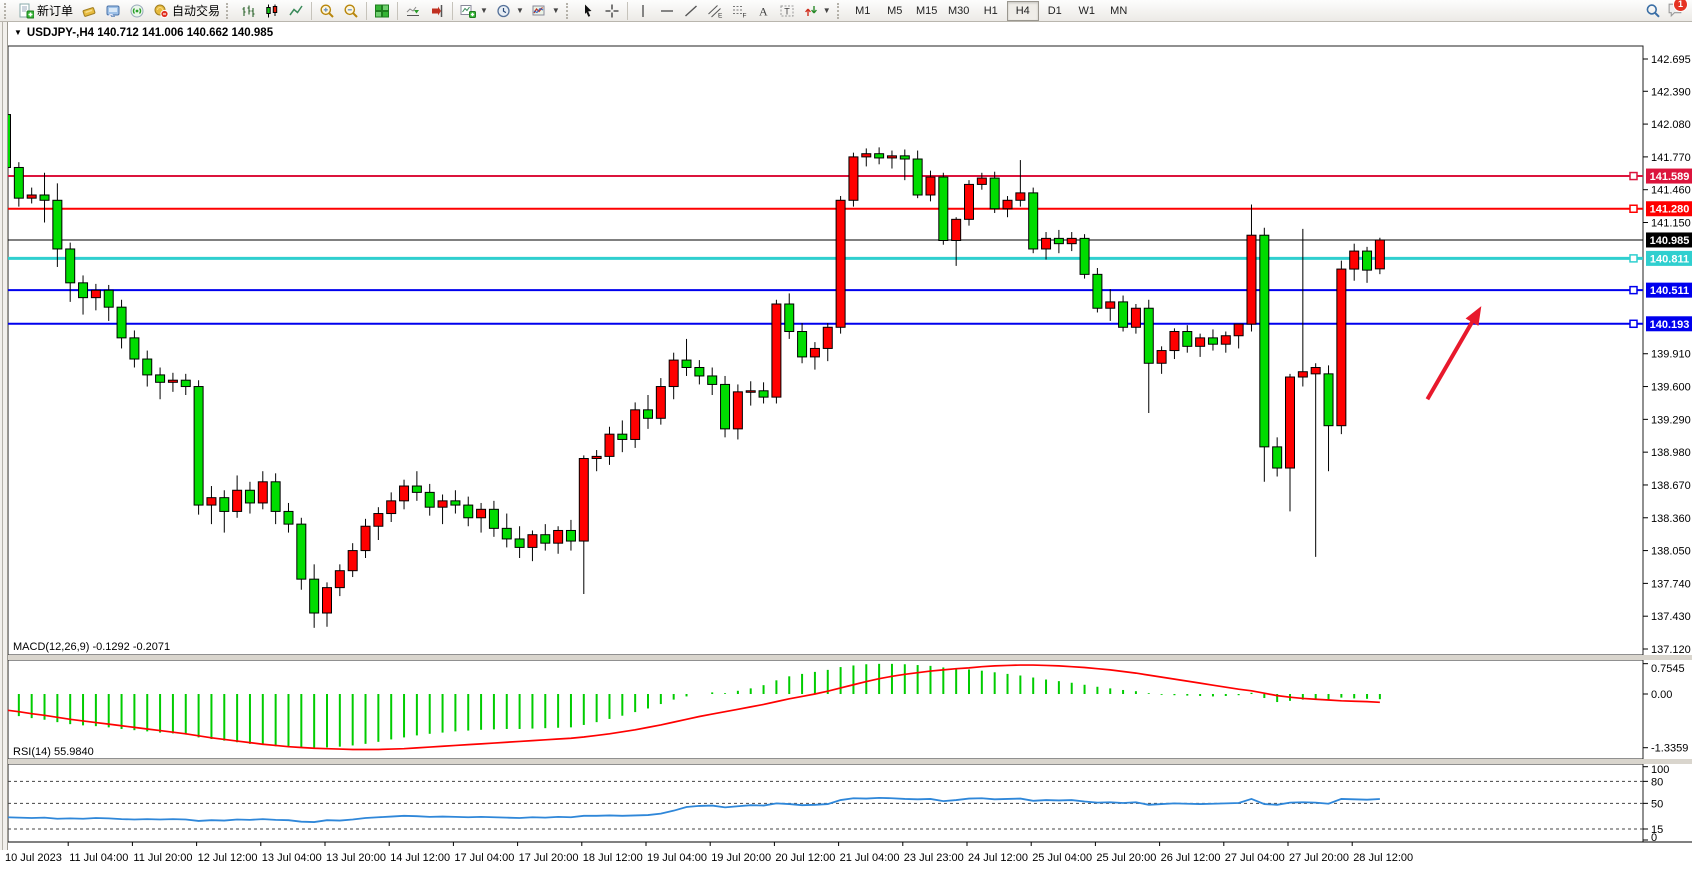  What do you see at coordinates (382, 11) in the screenshot?
I see `tile-windows-button` at bounding box center [382, 11].